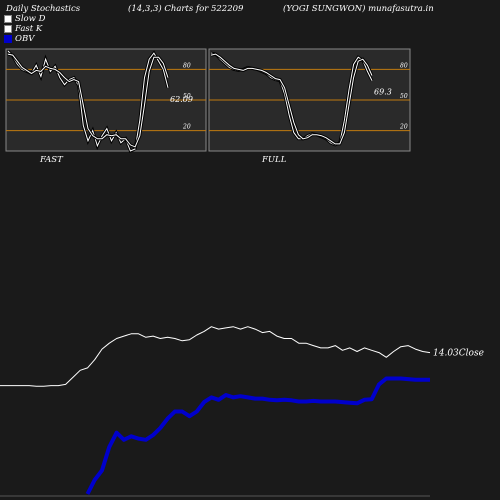  I want to click on legend-item-obv: OBV, so click(19, 39).